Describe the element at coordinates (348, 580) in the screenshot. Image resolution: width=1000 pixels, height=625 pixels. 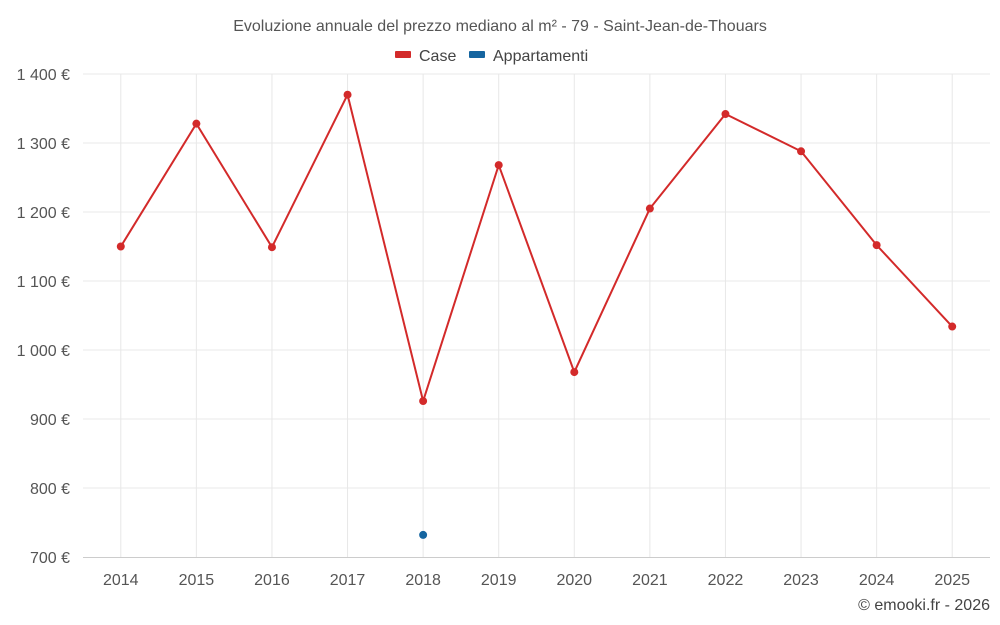
I see `x-tick-label: 2017` at that location.